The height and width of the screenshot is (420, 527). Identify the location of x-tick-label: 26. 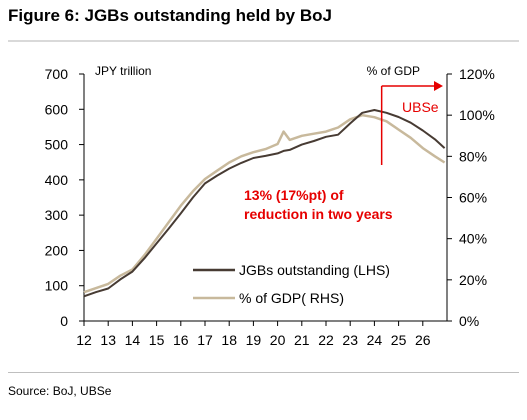
(423, 340).